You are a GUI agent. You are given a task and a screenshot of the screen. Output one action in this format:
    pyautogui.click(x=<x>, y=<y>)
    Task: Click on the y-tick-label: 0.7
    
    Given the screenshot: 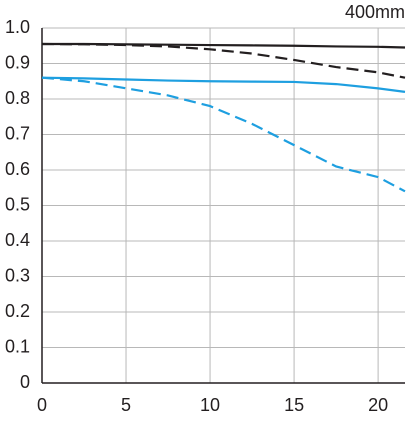 What is the action you would take?
    pyautogui.click(x=17, y=133)
    